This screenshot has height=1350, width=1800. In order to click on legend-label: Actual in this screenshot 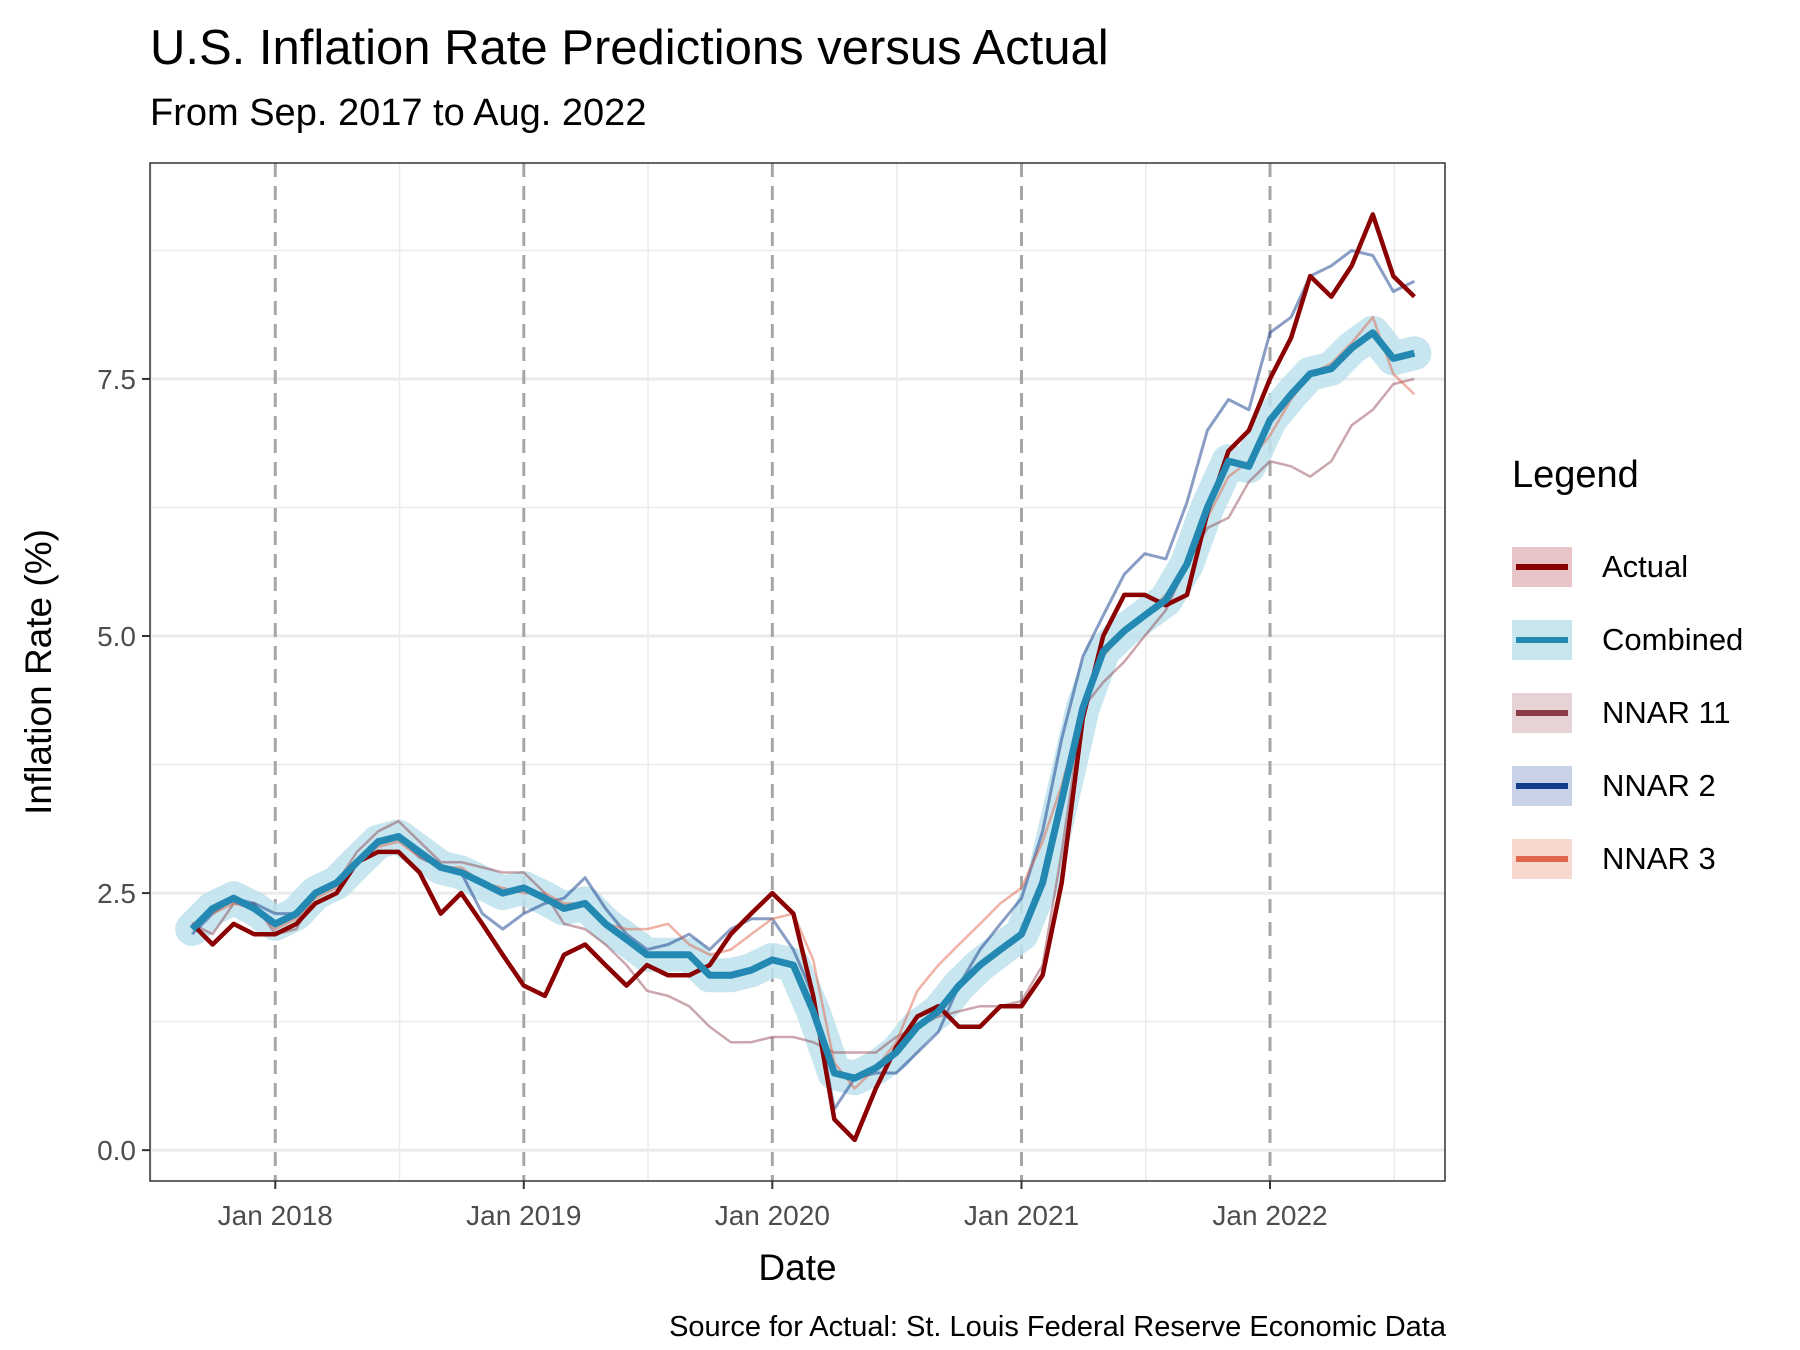, I will do `click(1645, 566)`.